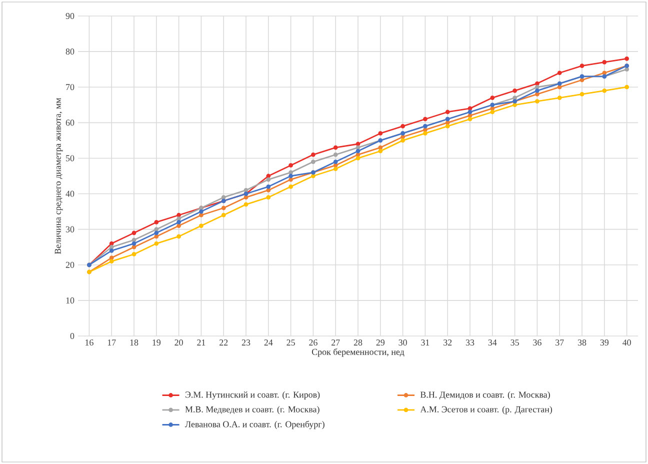 This screenshot has width=648, height=464. What do you see at coordinates (485, 395) in the screenshot?
I see `legend-label: В.Н. Демидов и соавт. (г. Москва)` at bounding box center [485, 395].